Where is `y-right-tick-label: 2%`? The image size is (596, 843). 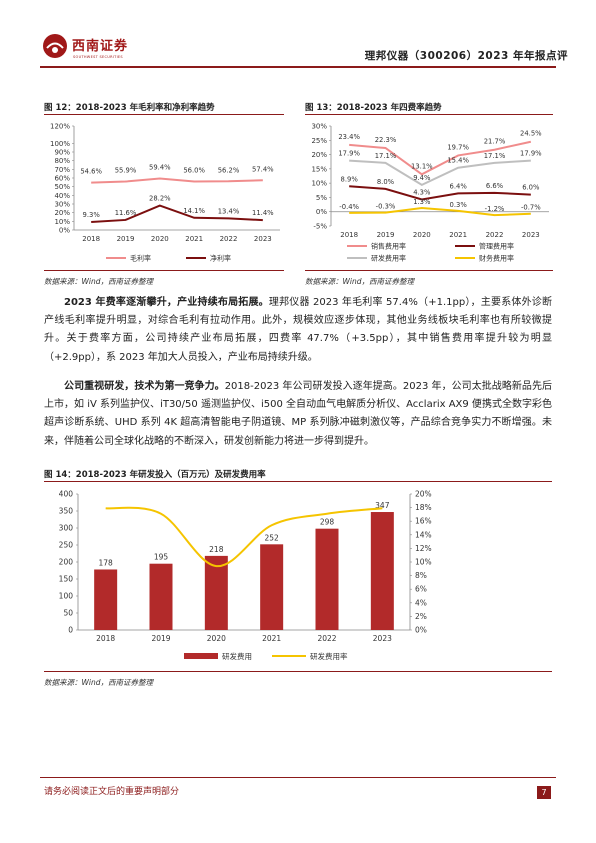
y-right-tick-label: 2% is located at coordinates (421, 616).